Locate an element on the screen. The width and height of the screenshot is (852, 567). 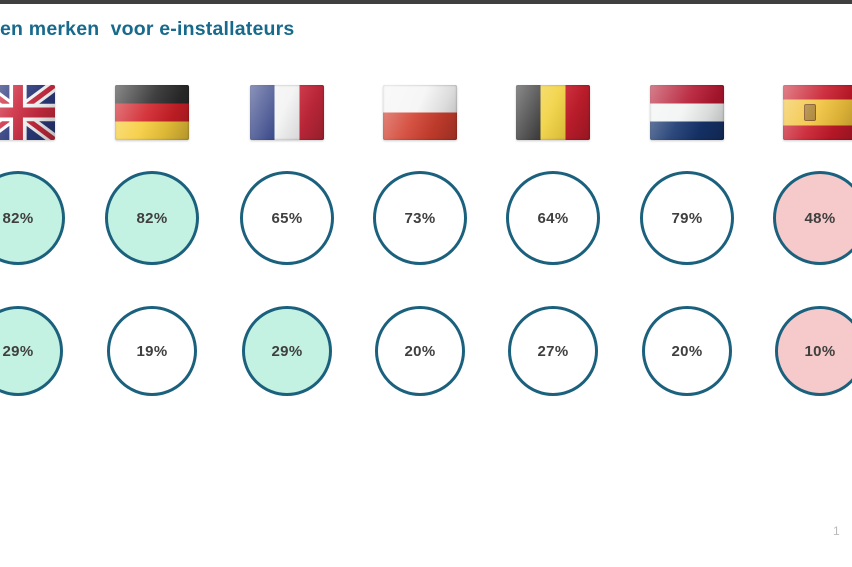
germany-flag-icon is located at coordinates (152, 112).